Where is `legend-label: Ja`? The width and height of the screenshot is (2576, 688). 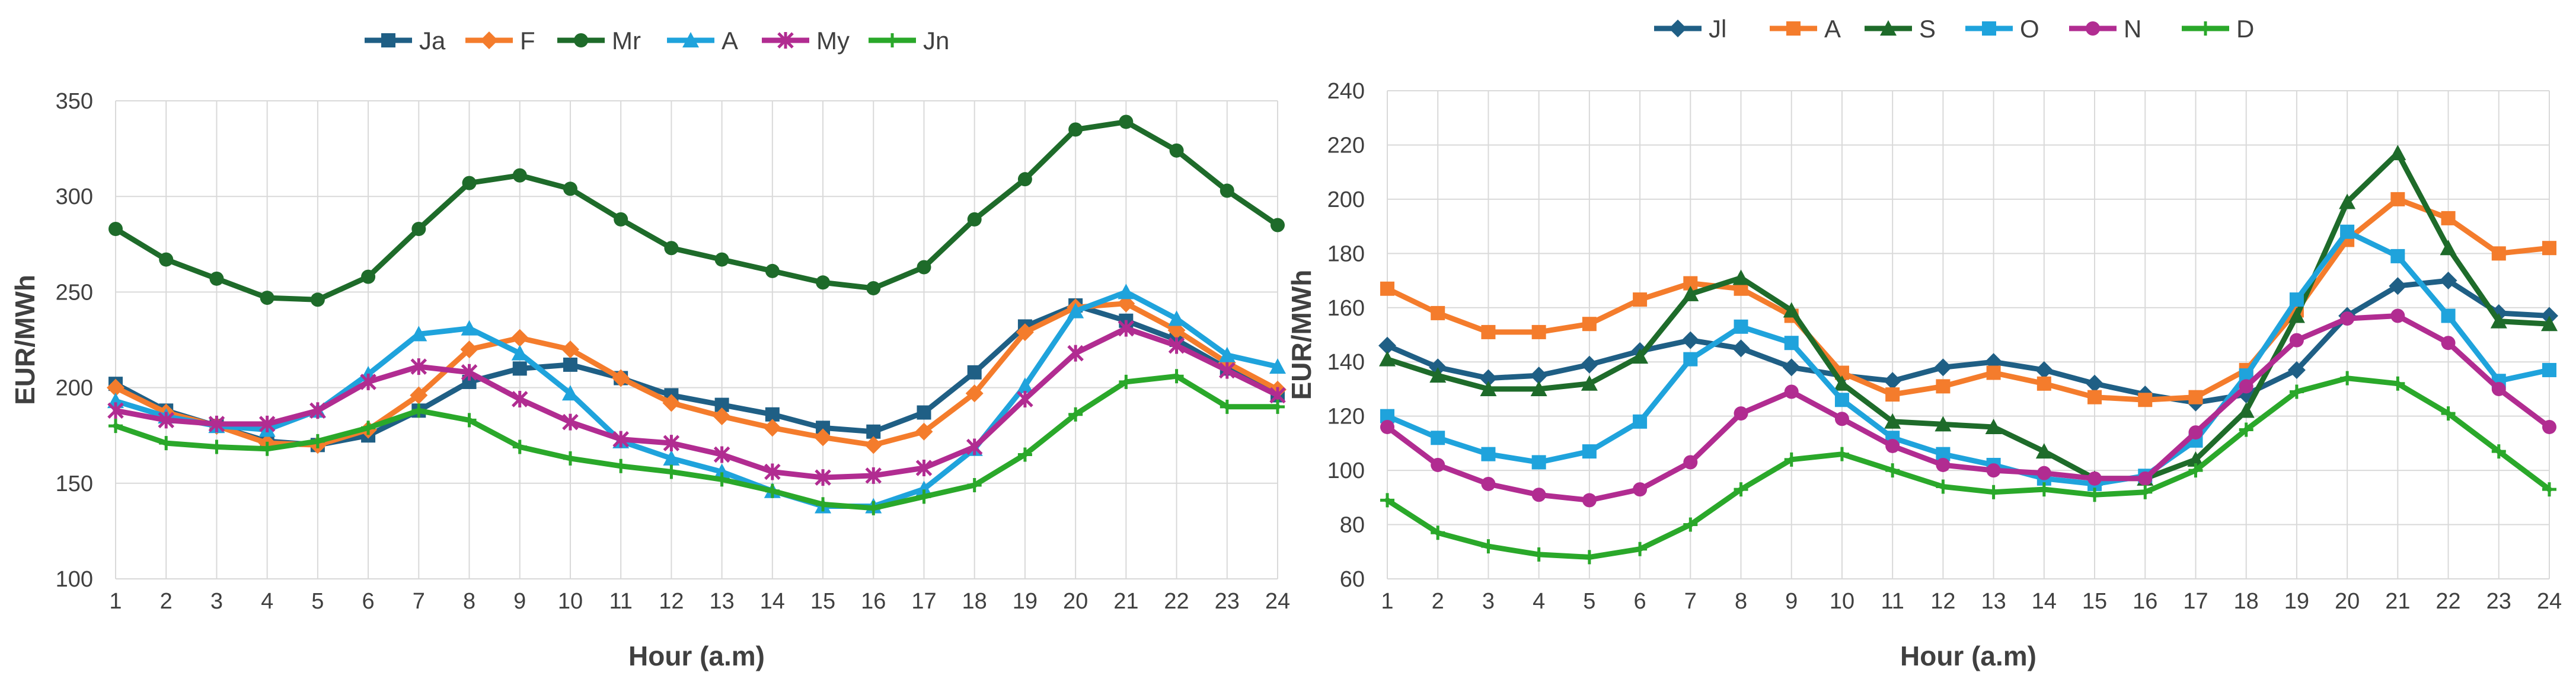
legend-label: Ja is located at coordinates (432, 41).